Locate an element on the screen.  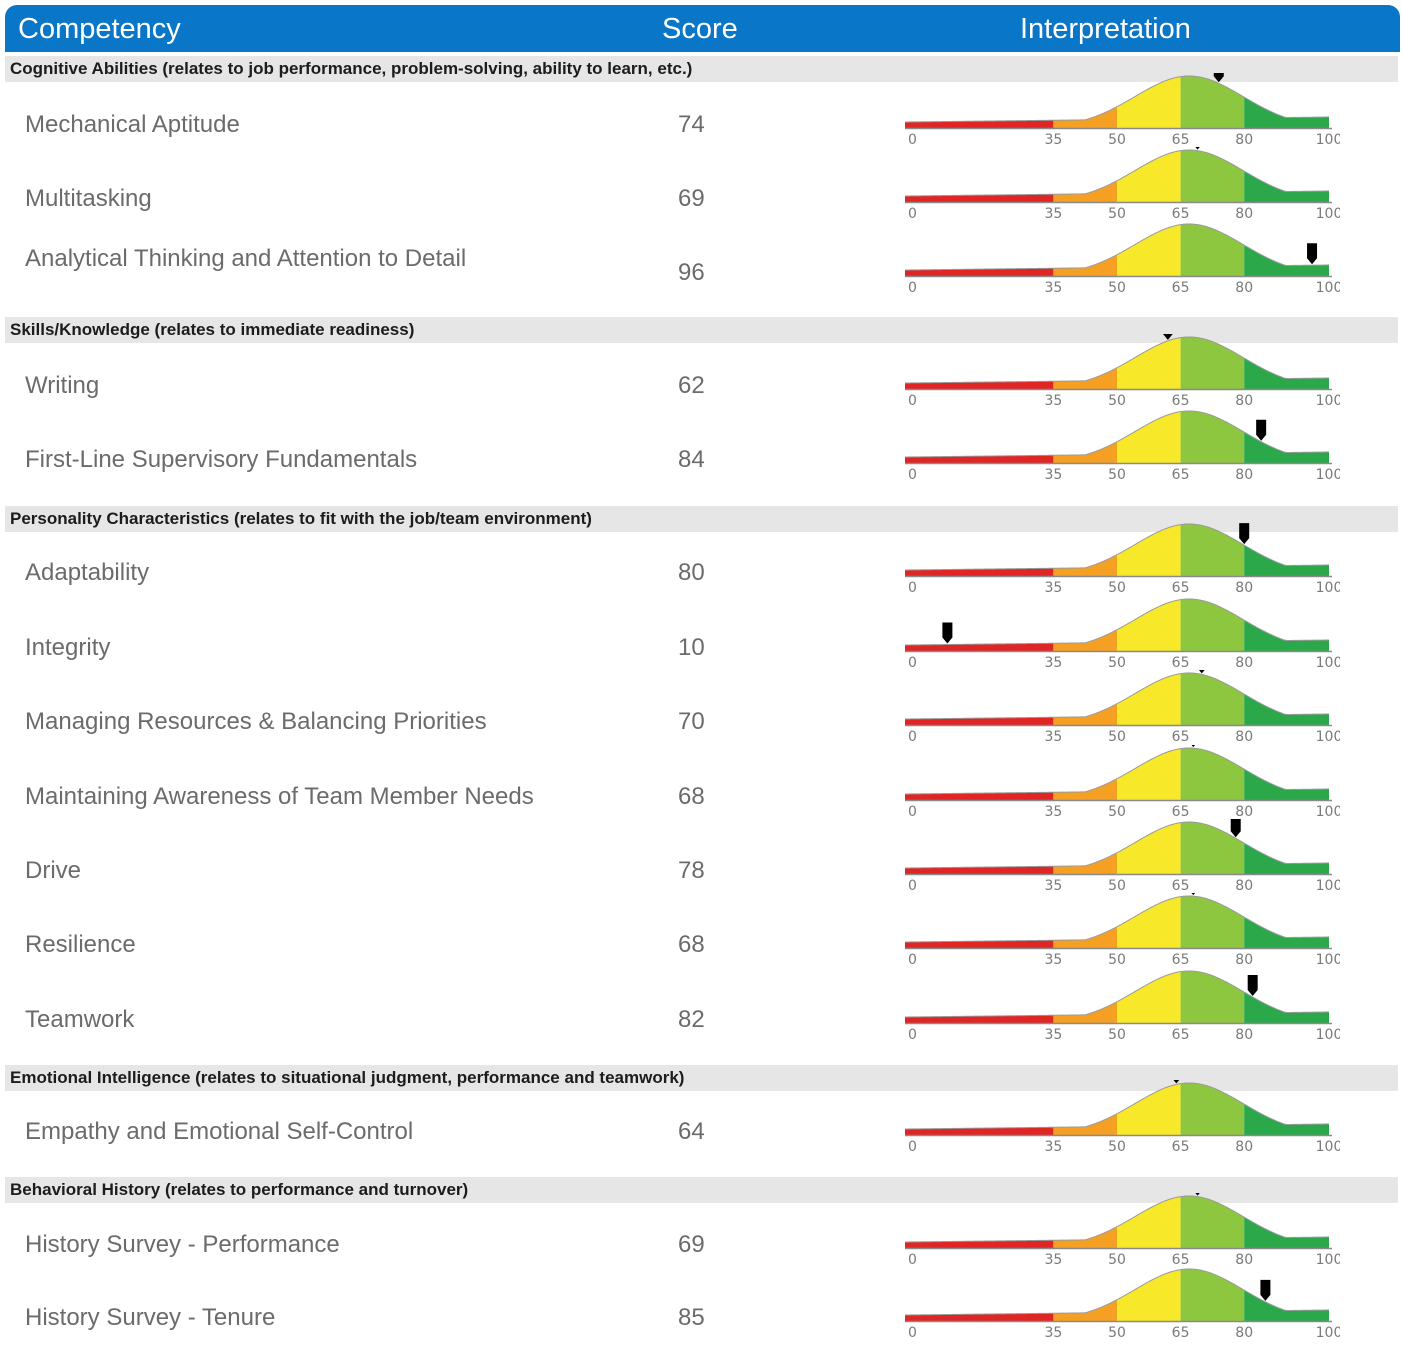
table-header: Competency Score Interpretation is located at coordinates (702, 28).